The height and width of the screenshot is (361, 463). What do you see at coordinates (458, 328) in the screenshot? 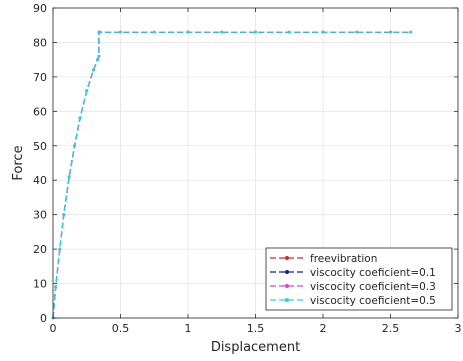
I see `x-tick-label: 3` at bounding box center [458, 328].